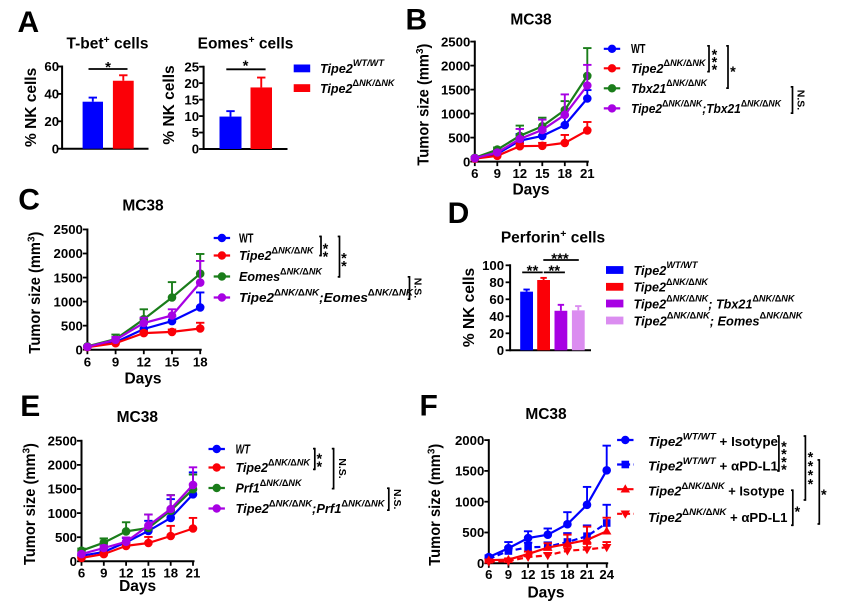  I want to click on svg-text: Tipe2ΔNK/ΔNK;Tbx21ΔNK/ΔNK, so click(706, 107).